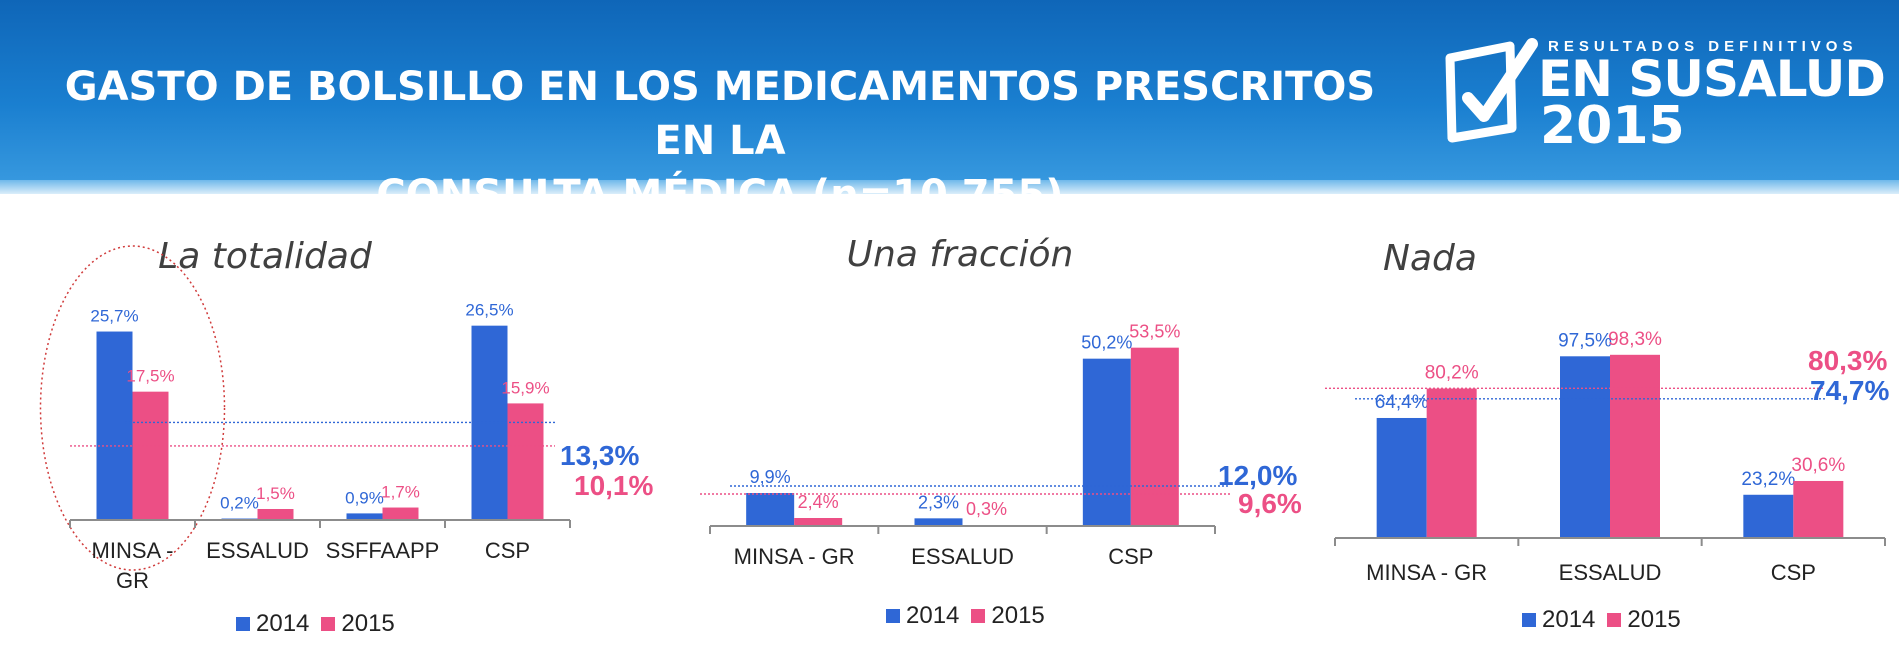 This screenshot has width=1899, height=659. What do you see at coordinates (1850, 390) in the screenshot?
I see `avg-2014-label: 74,7%` at bounding box center [1850, 390].